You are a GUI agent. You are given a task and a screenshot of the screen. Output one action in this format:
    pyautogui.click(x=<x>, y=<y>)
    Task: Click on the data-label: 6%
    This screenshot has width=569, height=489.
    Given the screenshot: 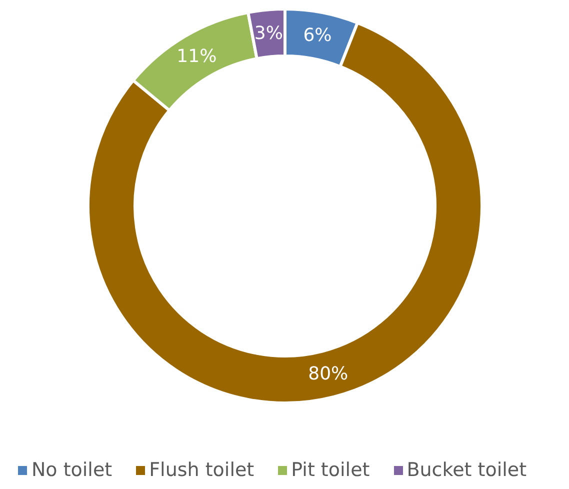 What is the action you would take?
    pyautogui.click(x=317, y=35)
    